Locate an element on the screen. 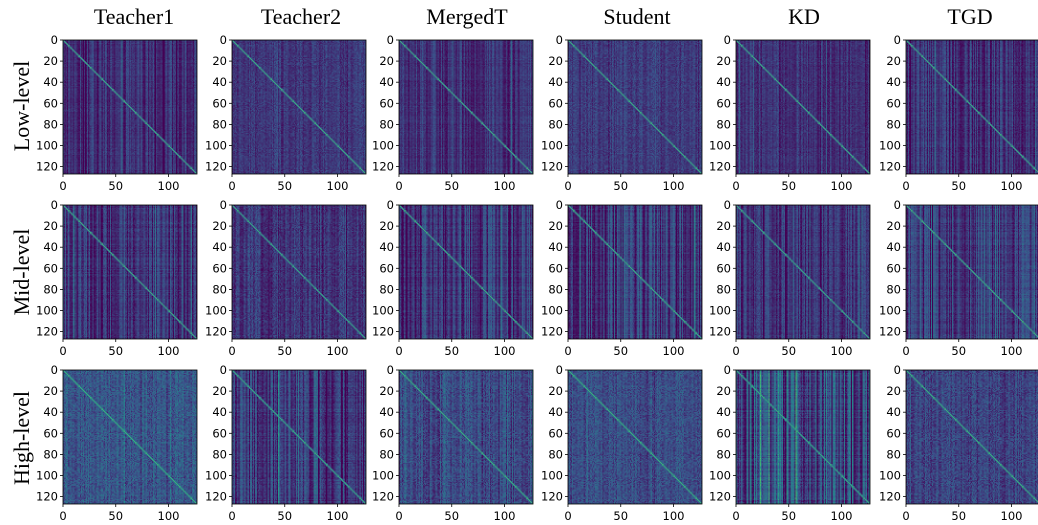 The image size is (1038, 525). column-title-student: Student is located at coordinates (637, 16).